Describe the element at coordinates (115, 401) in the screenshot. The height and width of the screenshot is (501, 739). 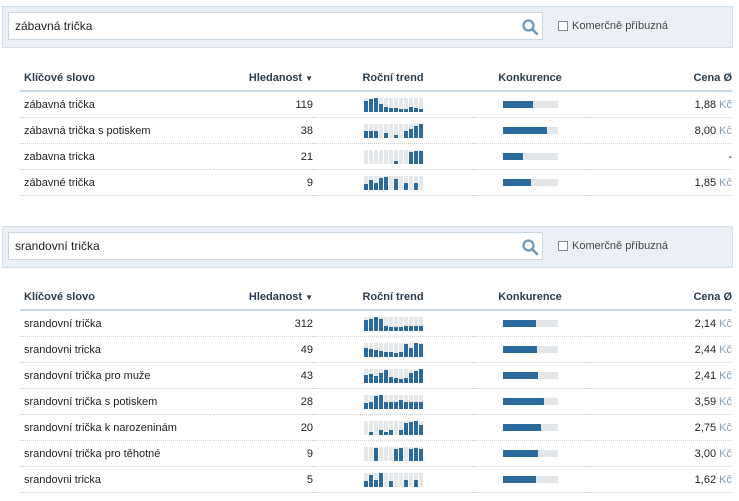
I see `keyword-cell: srandovní trička s potiskem` at that location.